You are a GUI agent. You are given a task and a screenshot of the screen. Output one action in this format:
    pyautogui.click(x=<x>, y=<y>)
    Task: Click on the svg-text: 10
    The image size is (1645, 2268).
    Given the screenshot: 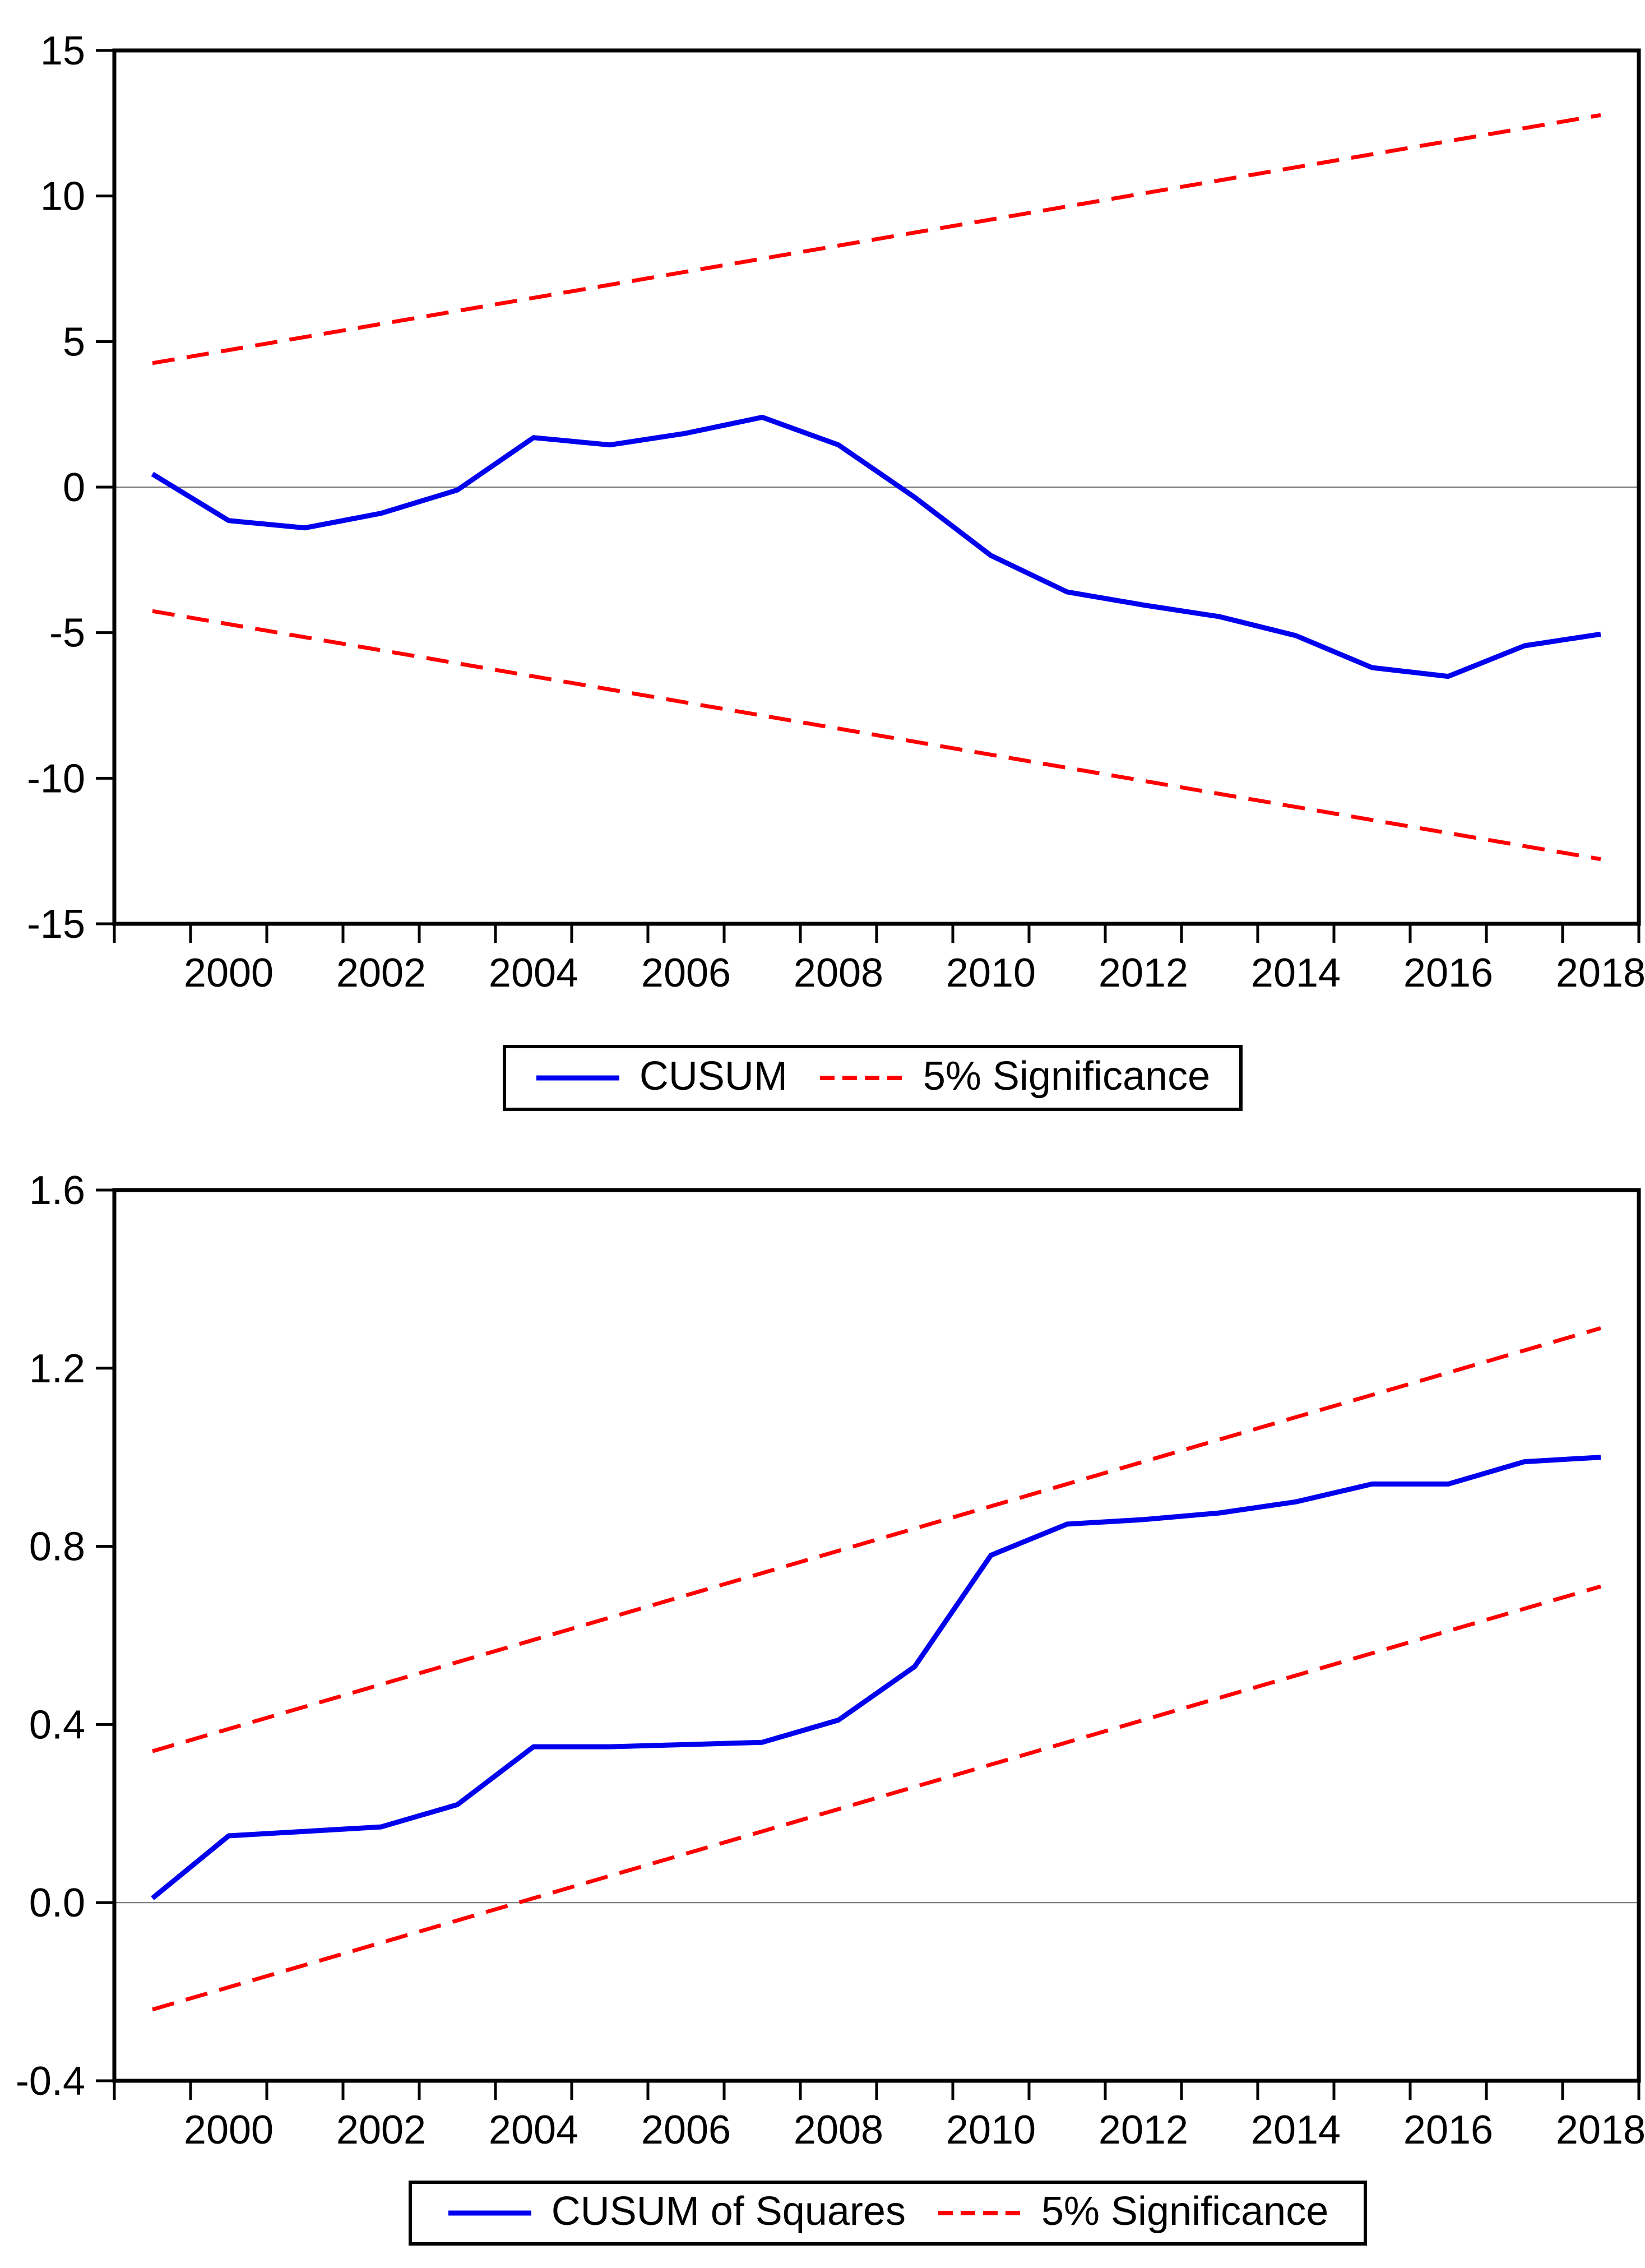 What is the action you would take?
    pyautogui.click(x=62, y=197)
    